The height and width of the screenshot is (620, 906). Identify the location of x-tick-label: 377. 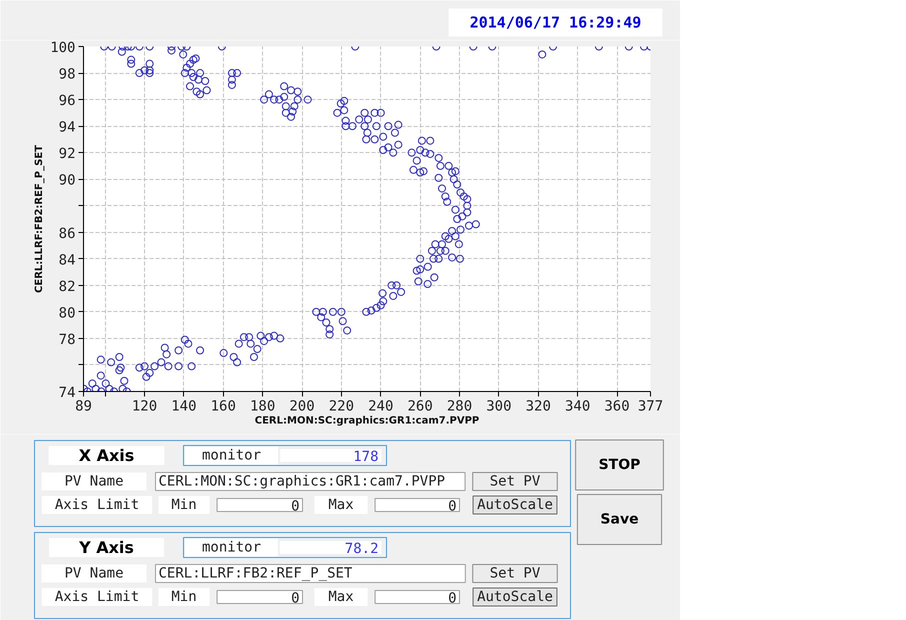
(651, 406).